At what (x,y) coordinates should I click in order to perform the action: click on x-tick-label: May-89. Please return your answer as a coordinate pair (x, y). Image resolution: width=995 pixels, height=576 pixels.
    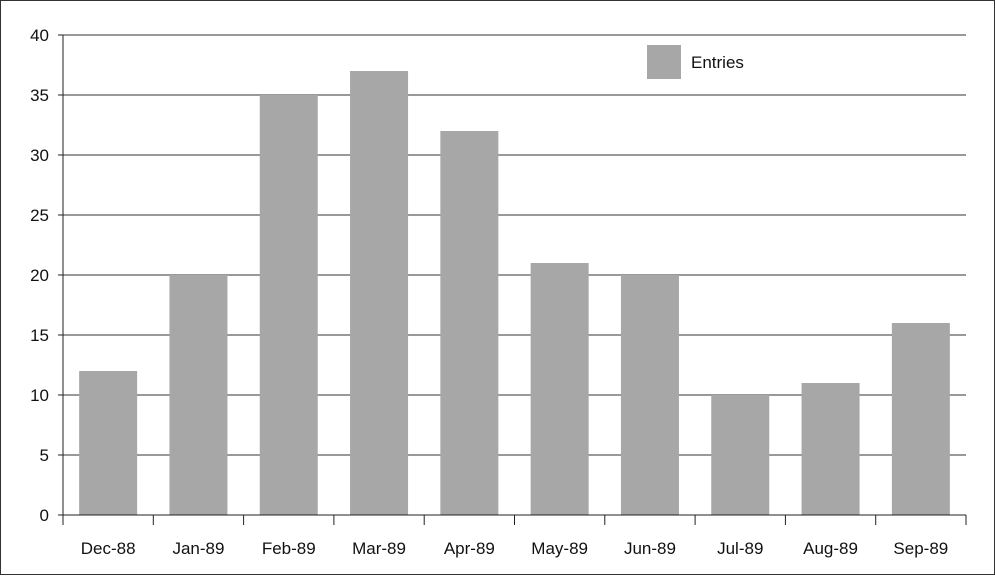
    Looking at the image, I should click on (559, 548).